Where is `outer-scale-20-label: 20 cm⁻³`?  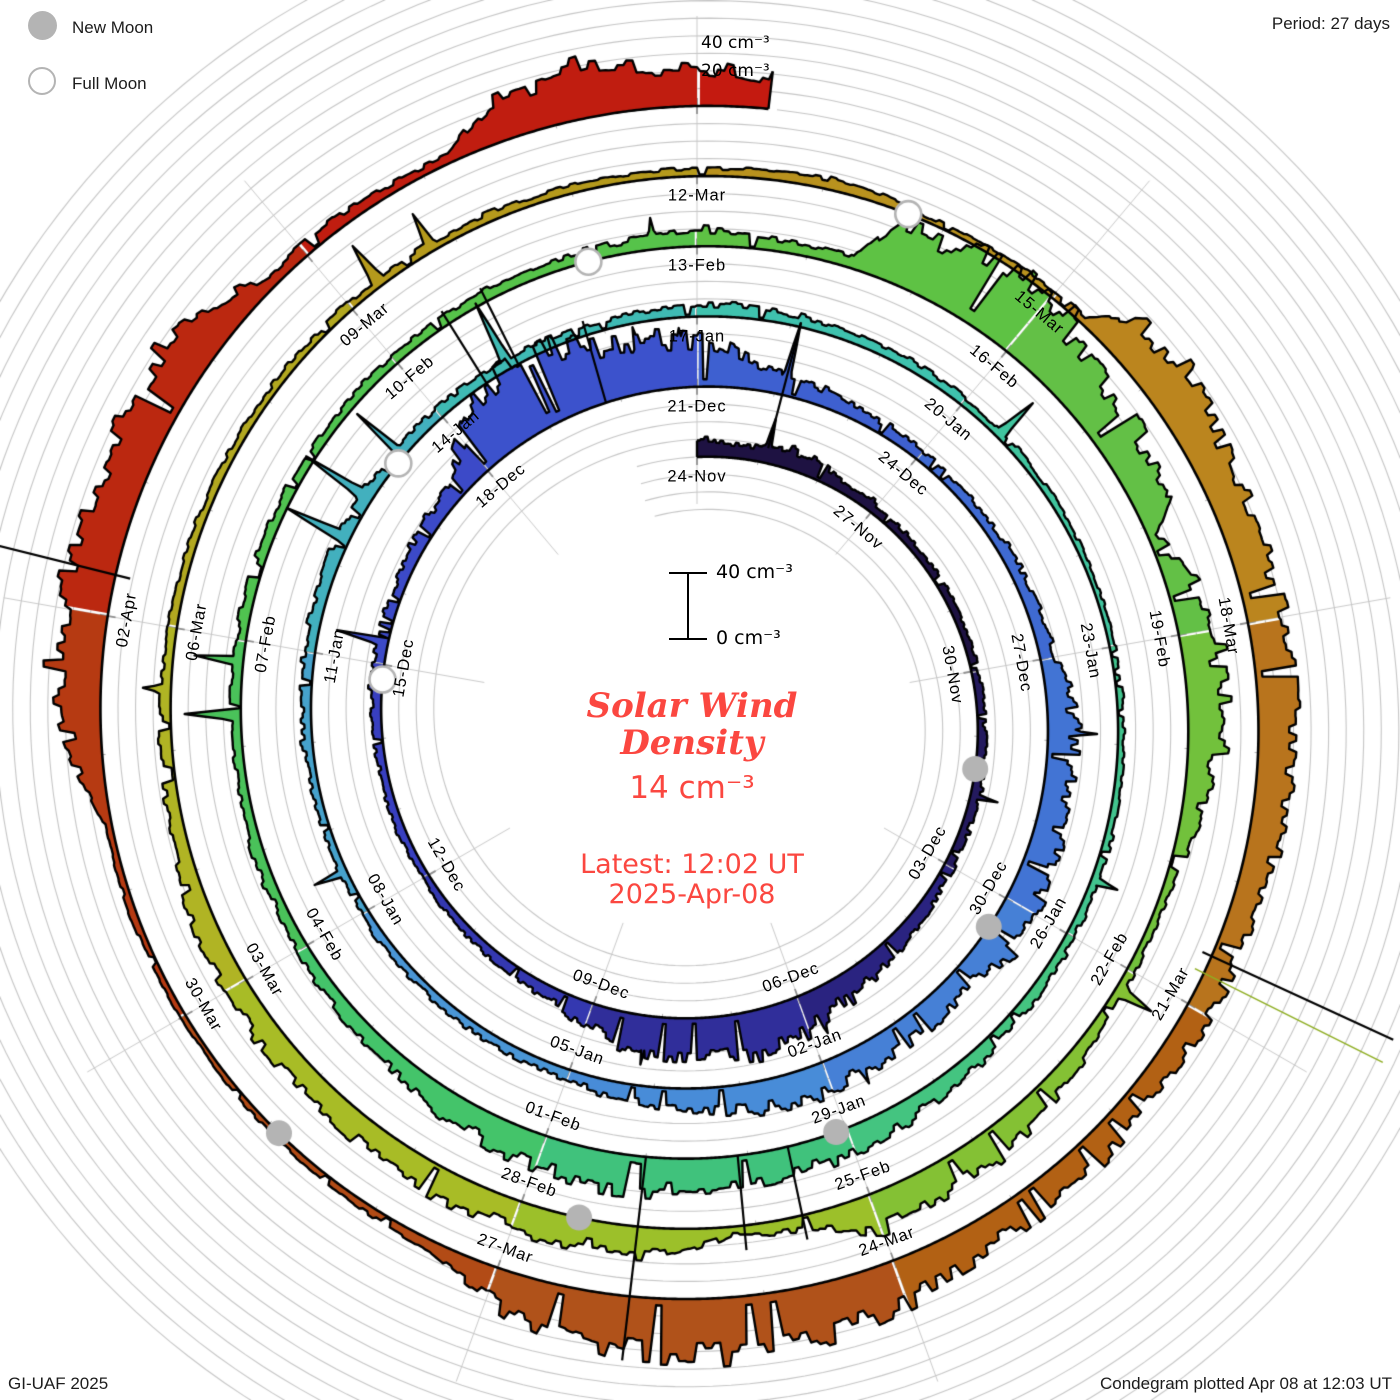
outer-scale-20-label: 20 cm⁻³ is located at coordinates (735, 71).